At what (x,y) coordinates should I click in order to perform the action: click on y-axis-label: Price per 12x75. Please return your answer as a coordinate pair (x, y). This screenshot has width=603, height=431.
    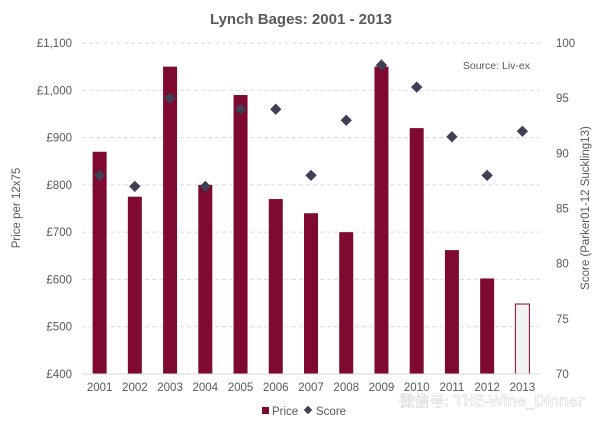
    Looking at the image, I should click on (17, 208).